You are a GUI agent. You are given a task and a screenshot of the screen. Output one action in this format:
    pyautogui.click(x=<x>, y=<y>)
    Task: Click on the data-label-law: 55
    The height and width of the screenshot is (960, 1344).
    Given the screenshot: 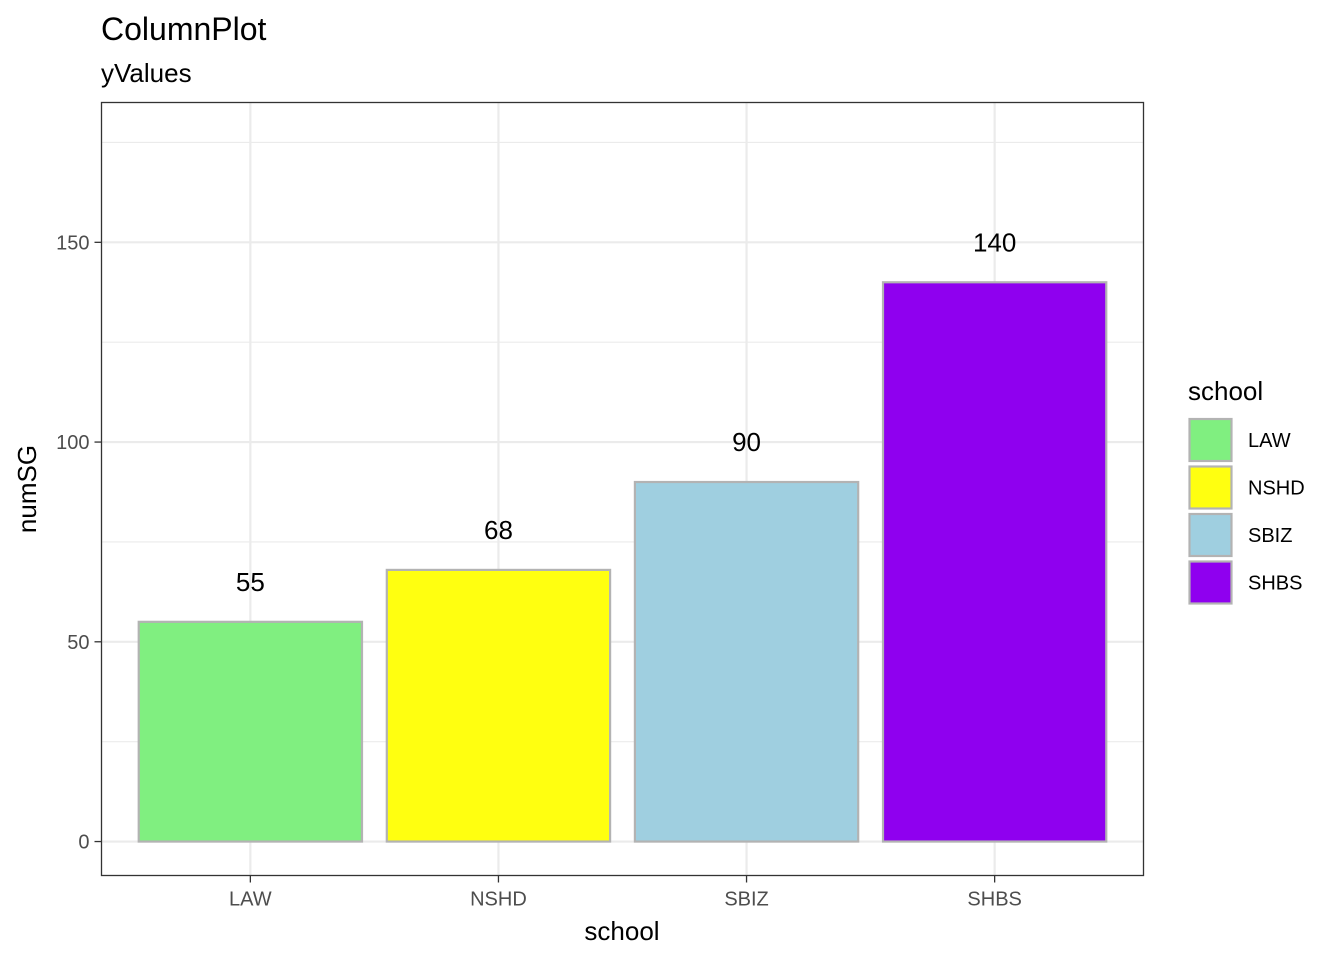 What is the action you would take?
    pyautogui.click(x=250, y=582)
    